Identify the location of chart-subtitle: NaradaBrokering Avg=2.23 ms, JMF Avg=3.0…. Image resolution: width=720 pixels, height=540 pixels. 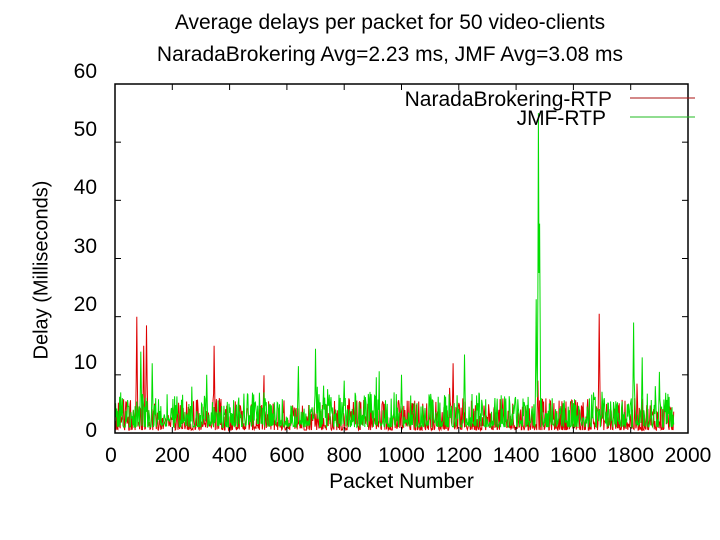
(390, 54).